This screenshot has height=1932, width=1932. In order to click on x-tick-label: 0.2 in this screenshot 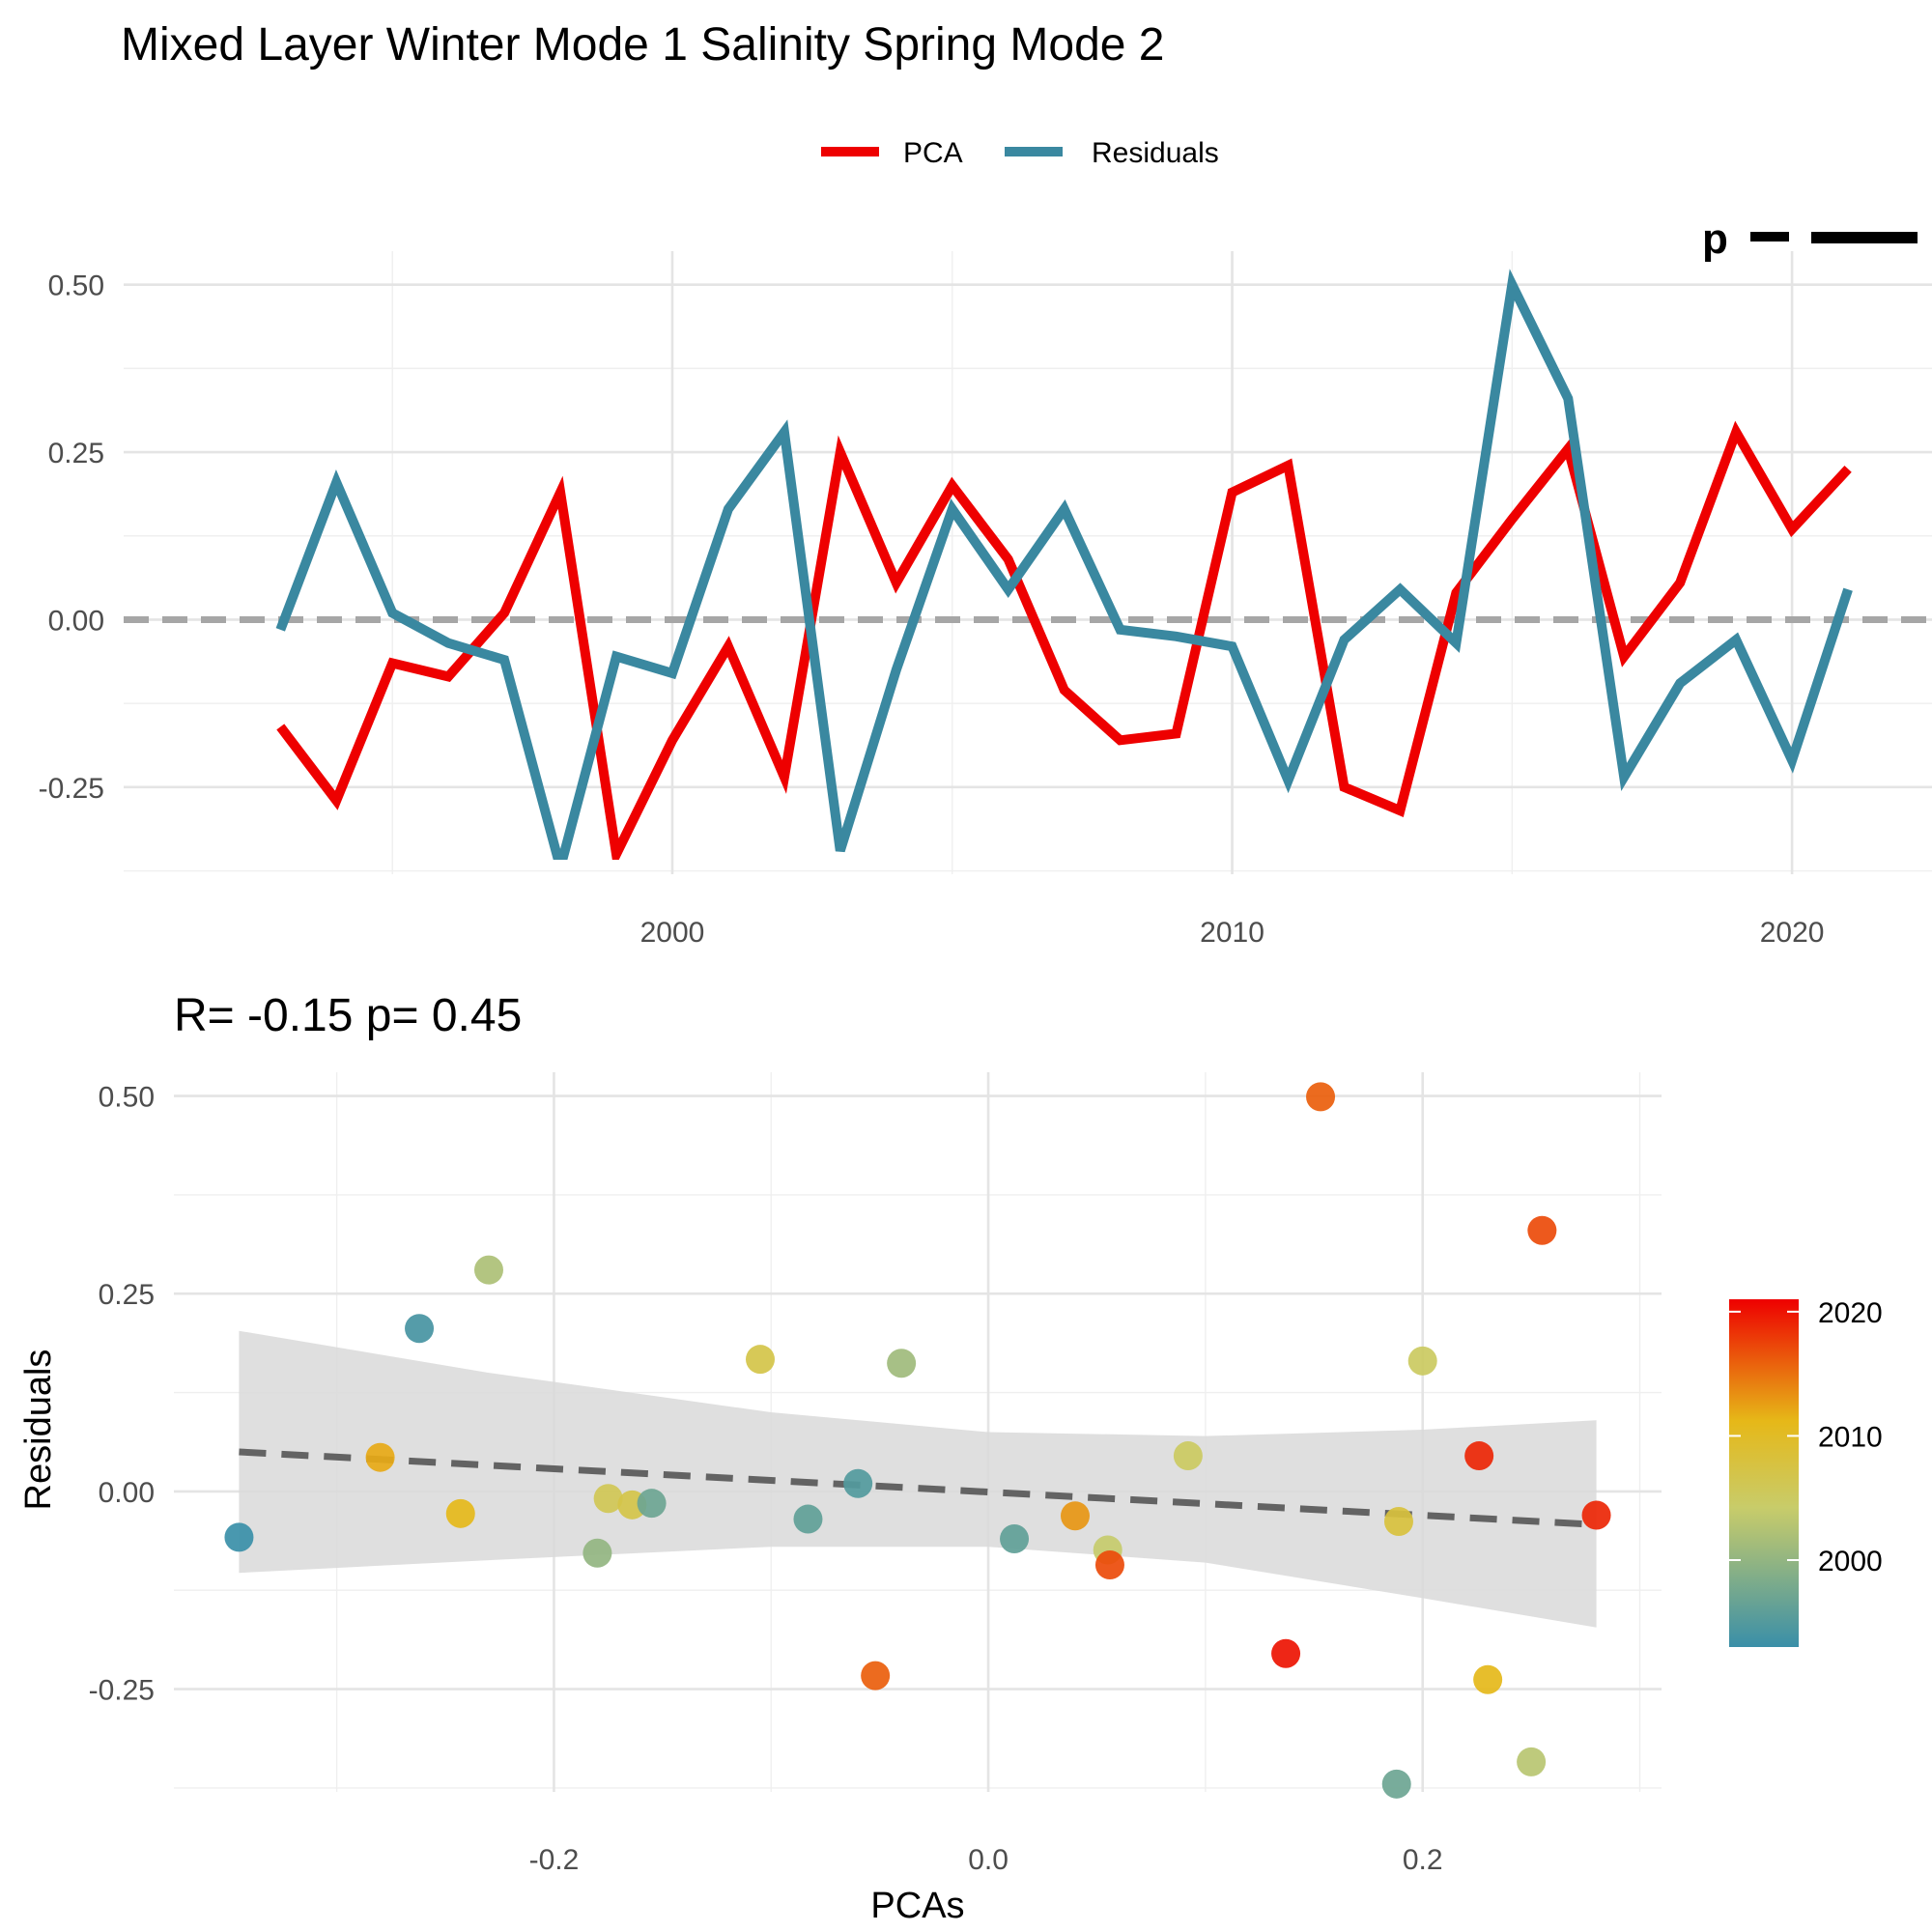, I will do `click(1423, 1860)`.